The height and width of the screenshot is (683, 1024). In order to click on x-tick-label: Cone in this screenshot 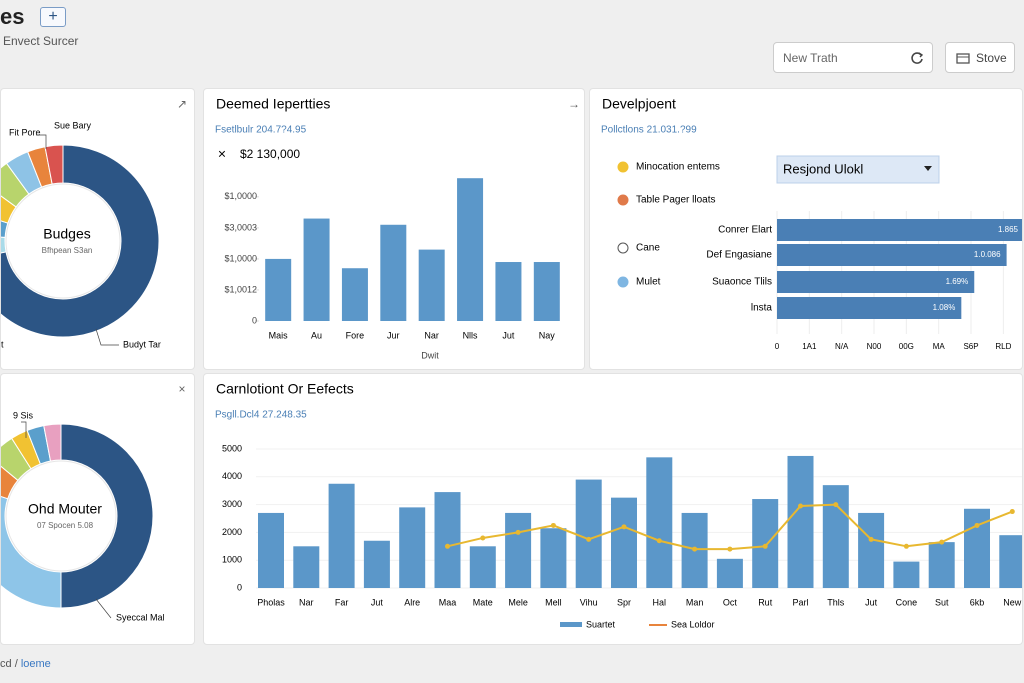, I will do `click(907, 602)`.